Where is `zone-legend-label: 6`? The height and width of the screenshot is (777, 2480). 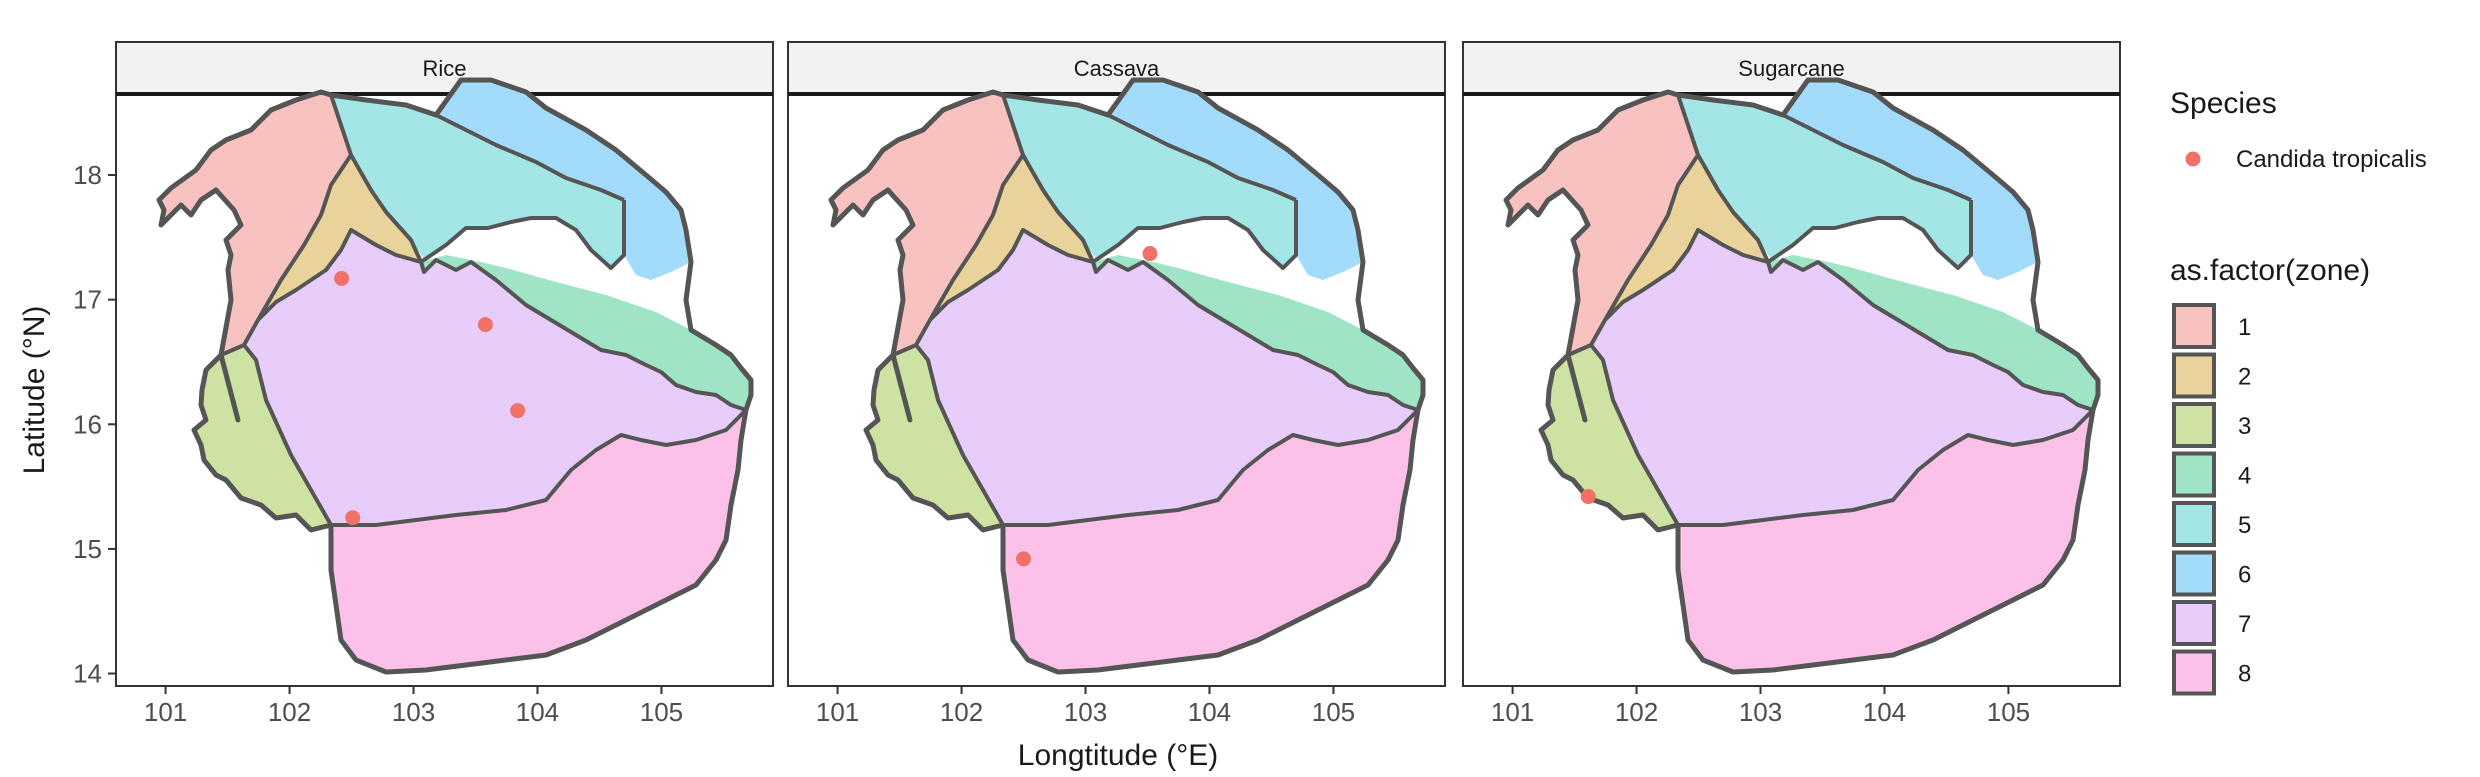 zone-legend-label: 6 is located at coordinates (2244, 575).